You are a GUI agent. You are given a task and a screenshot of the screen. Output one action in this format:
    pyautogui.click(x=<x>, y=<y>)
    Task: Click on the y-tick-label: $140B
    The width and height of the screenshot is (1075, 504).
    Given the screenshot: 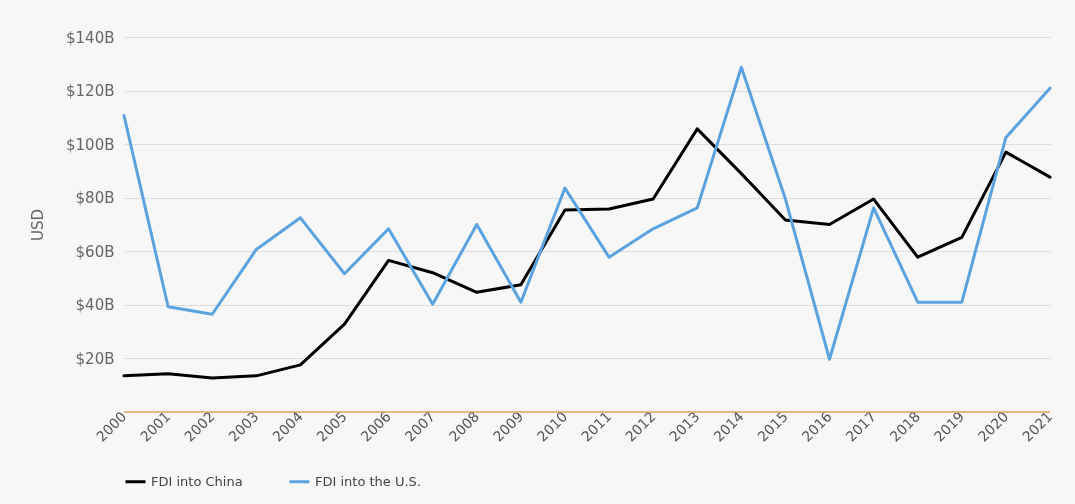 What is the action you would take?
    pyautogui.click(x=90, y=37)
    